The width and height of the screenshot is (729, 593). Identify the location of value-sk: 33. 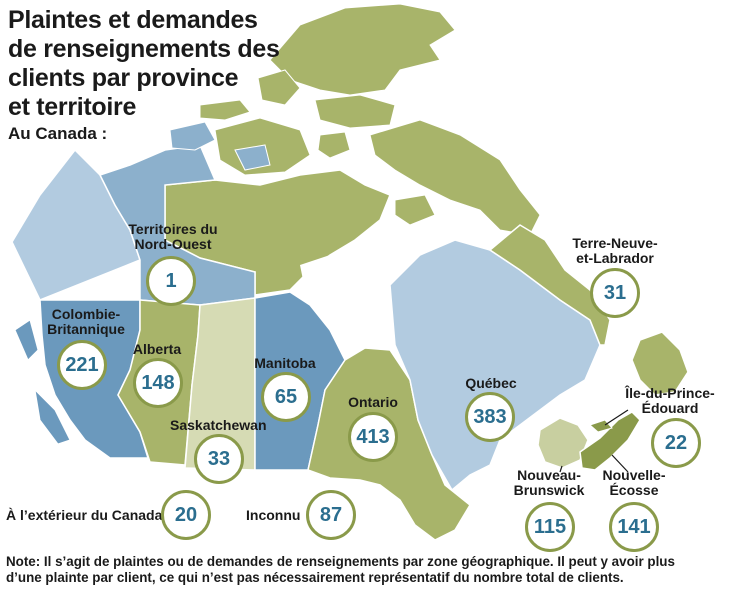
(219, 459).